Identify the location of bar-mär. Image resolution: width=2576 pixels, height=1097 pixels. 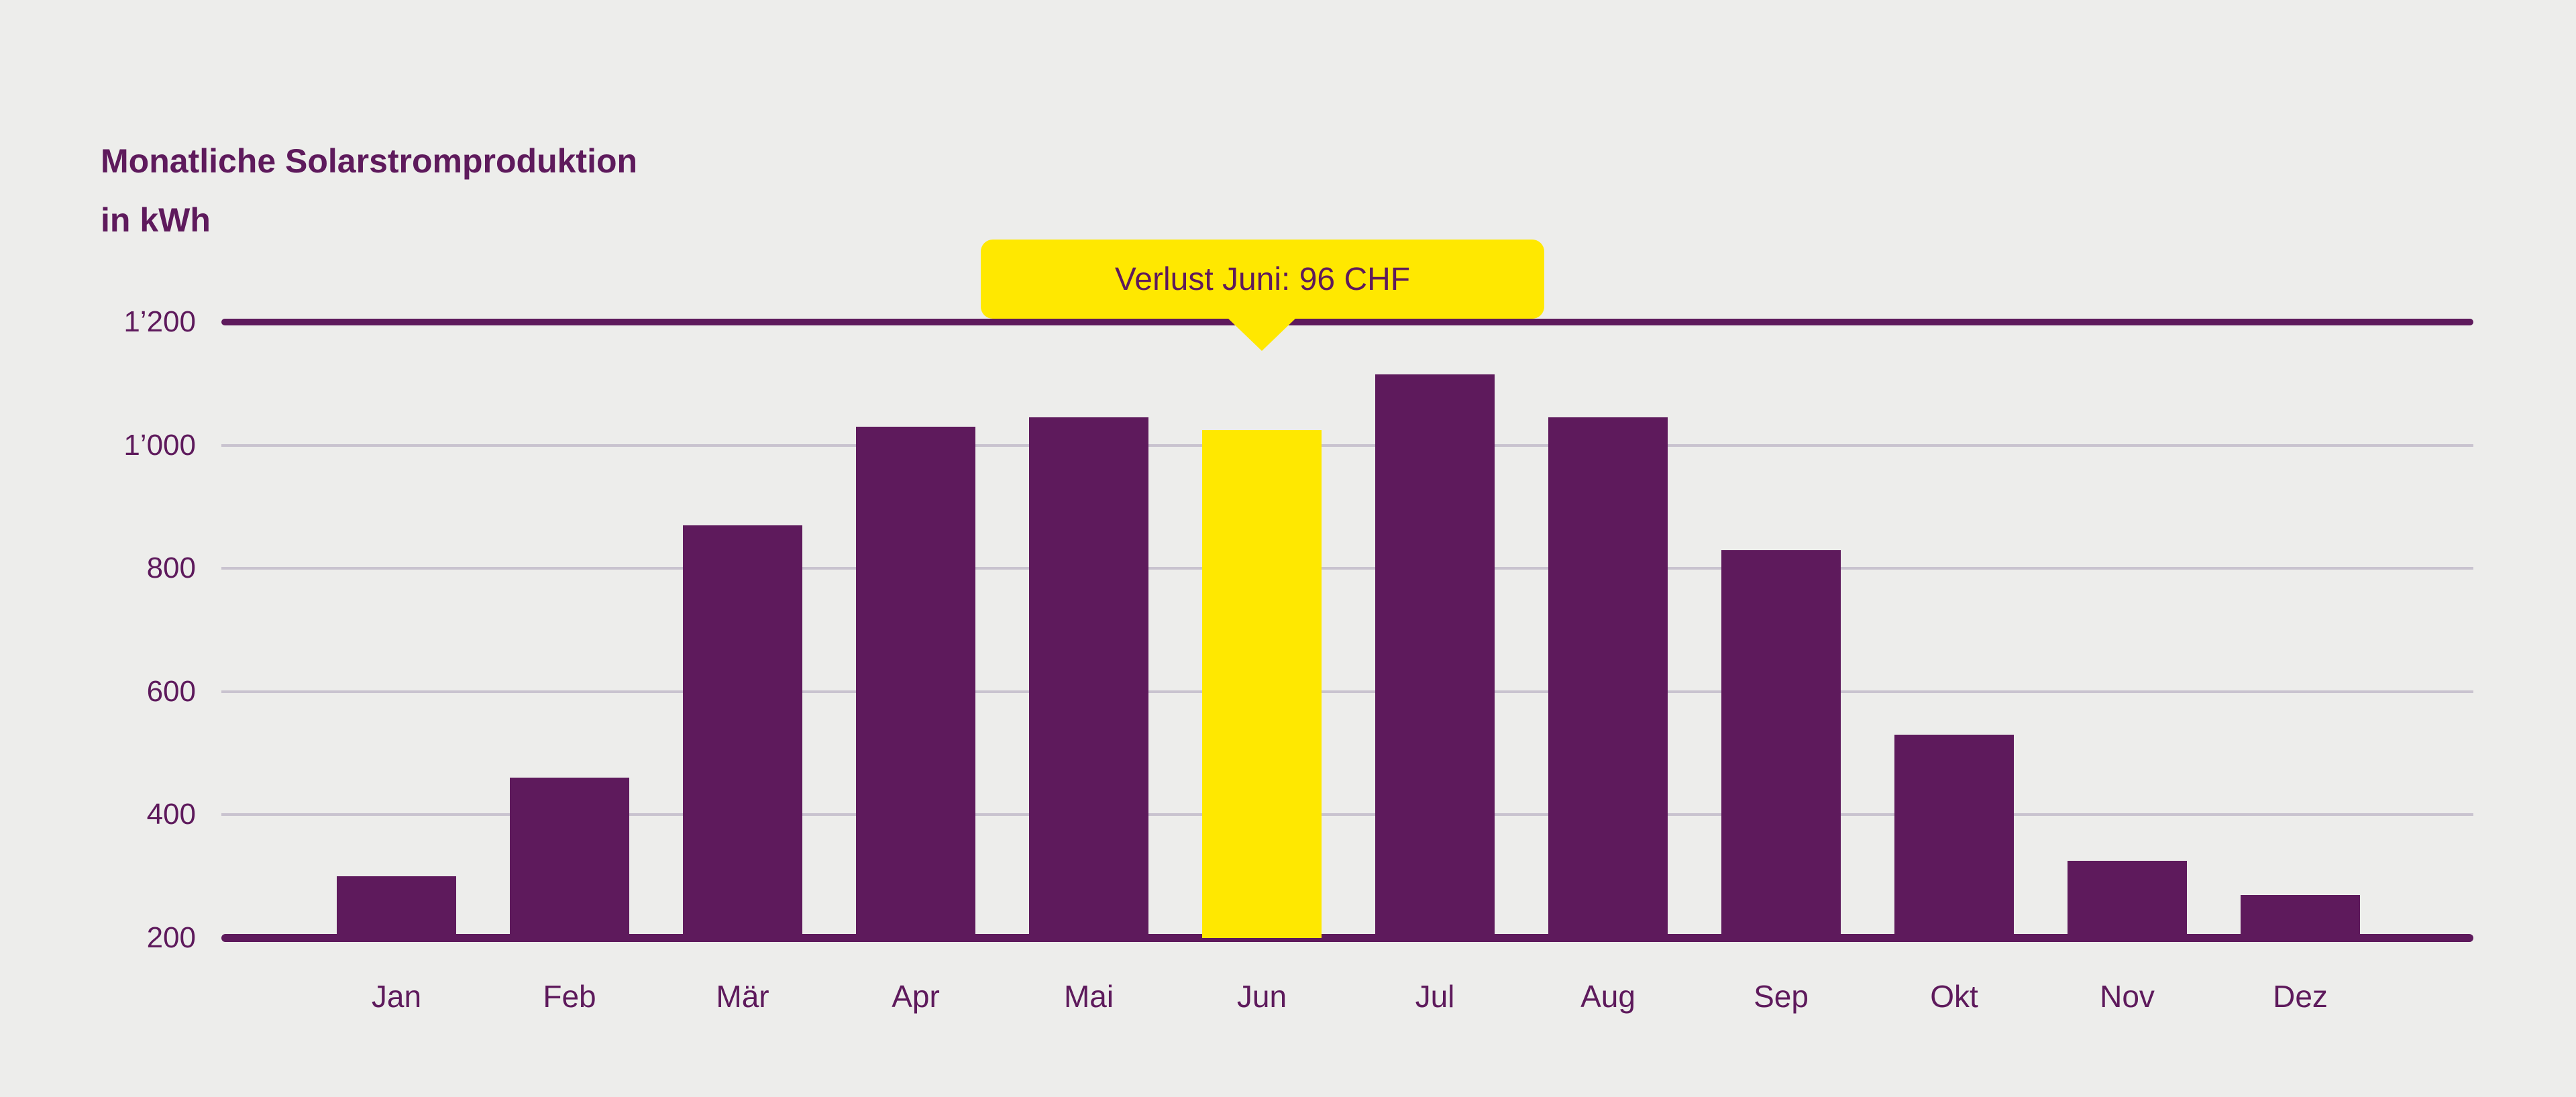
(742, 731).